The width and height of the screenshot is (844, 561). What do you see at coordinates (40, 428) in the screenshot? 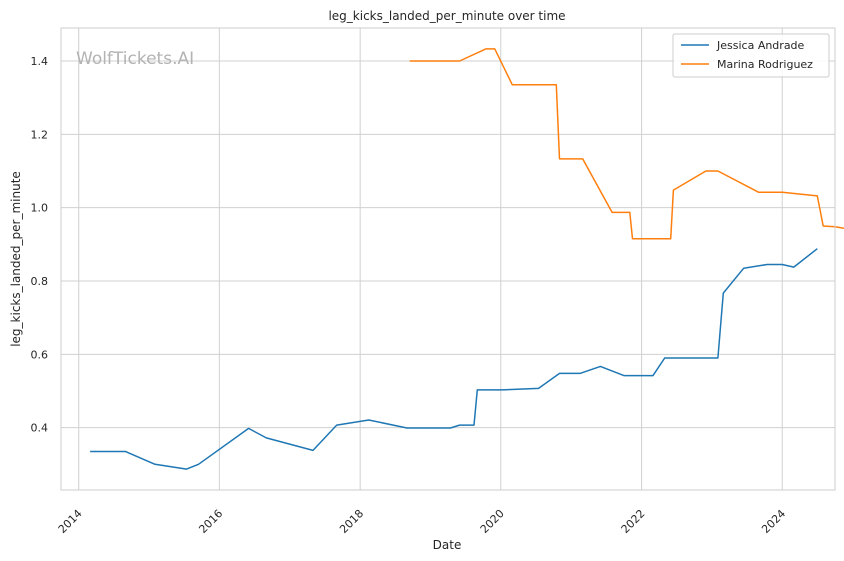
I see `y-tick-label: 0.4` at bounding box center [40, 428].